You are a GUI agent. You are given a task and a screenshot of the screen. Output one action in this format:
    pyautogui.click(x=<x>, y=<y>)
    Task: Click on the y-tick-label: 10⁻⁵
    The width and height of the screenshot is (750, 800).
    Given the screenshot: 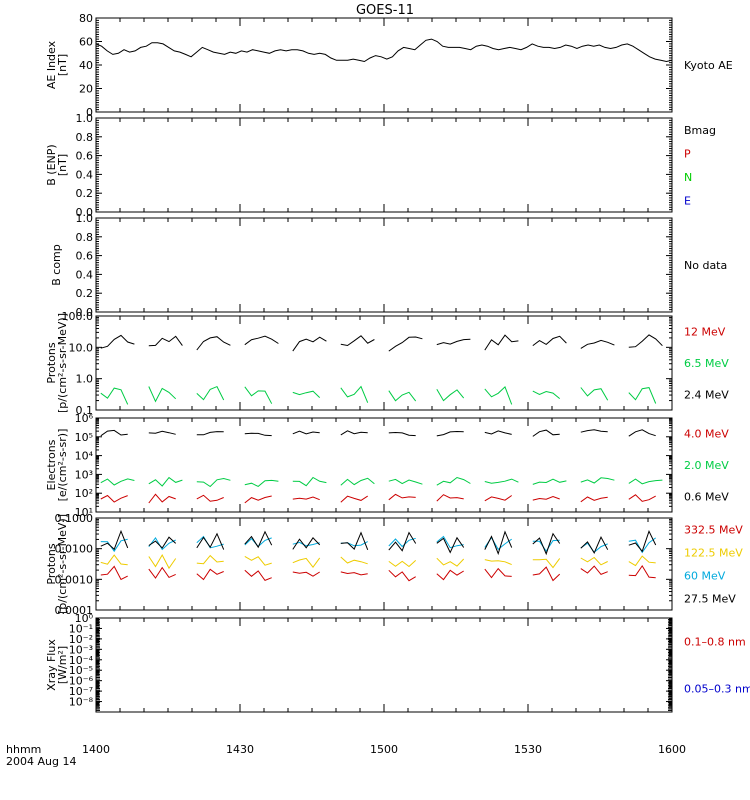 What is the action you would take?
    pyautogui.click(x=81, y=670)
    